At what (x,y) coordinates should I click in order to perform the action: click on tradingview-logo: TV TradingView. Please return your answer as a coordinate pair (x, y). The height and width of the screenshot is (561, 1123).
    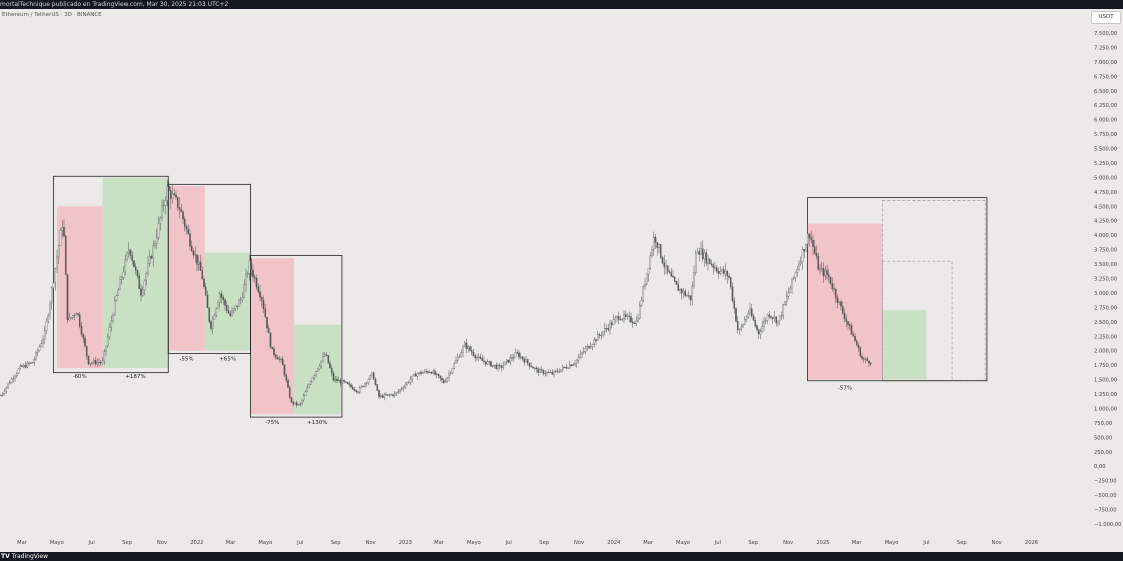
    Looking at the image, I should click on (24, 556).